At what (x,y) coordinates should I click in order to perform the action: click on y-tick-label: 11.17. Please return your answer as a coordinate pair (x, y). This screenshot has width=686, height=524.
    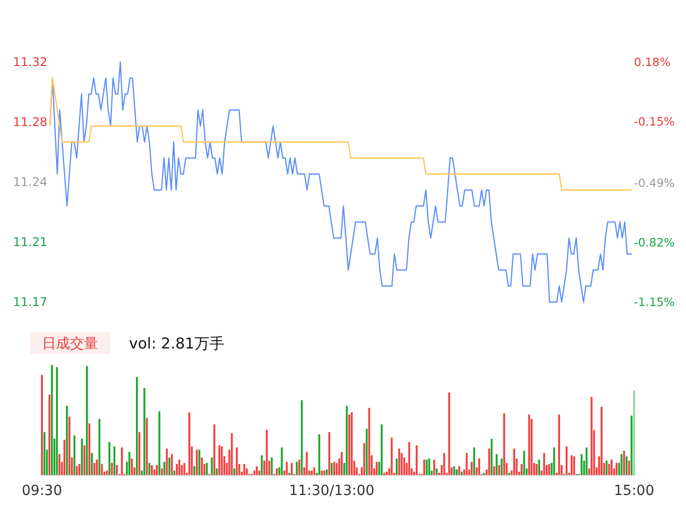
    Looking at the image, I should click on (30, 302).